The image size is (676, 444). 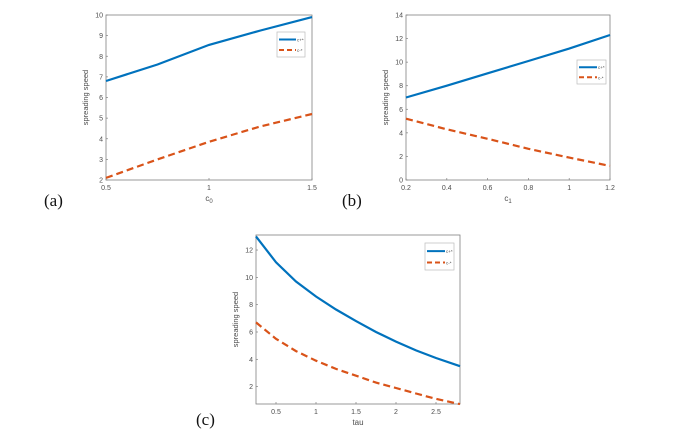 I want to click on y-tick-label: 7, so click(x=101, y=77).